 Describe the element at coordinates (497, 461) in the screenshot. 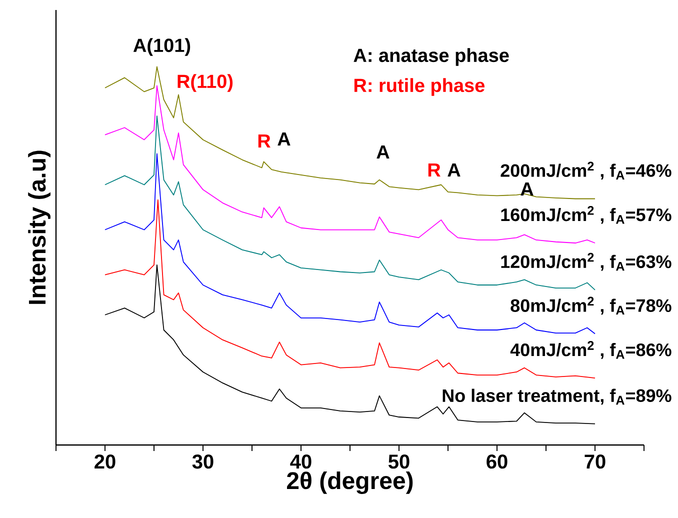

I see `x-tick-label: 60` at that location.